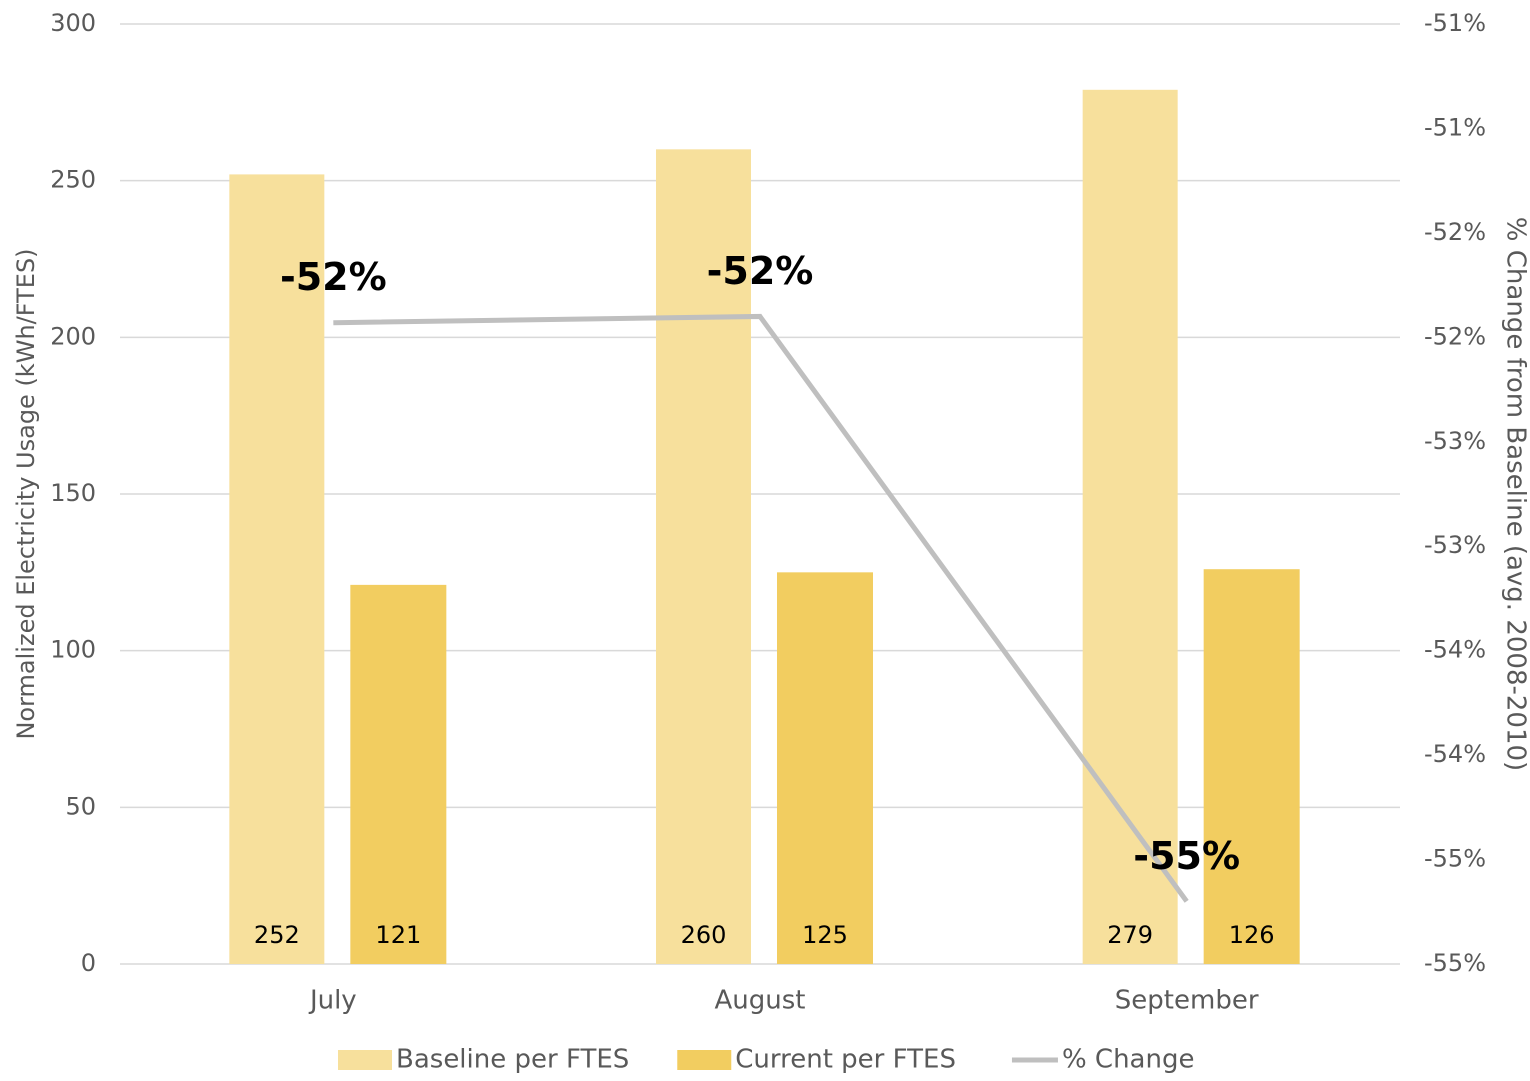 The width and height of the screenshot is (1530, 1081). I want to click on bar-value-label: 126, so click(1252, 935).